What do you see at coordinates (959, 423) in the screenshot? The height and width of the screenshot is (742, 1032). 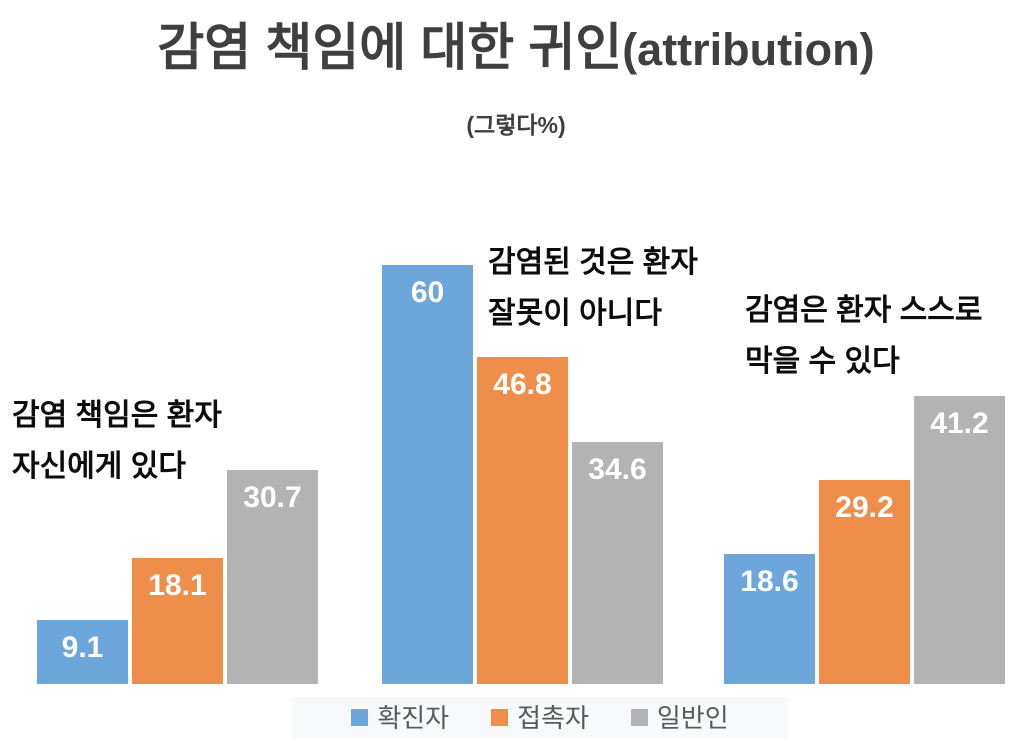 I see `bar-value-label: 41.2` at bounding box center [959, 423].